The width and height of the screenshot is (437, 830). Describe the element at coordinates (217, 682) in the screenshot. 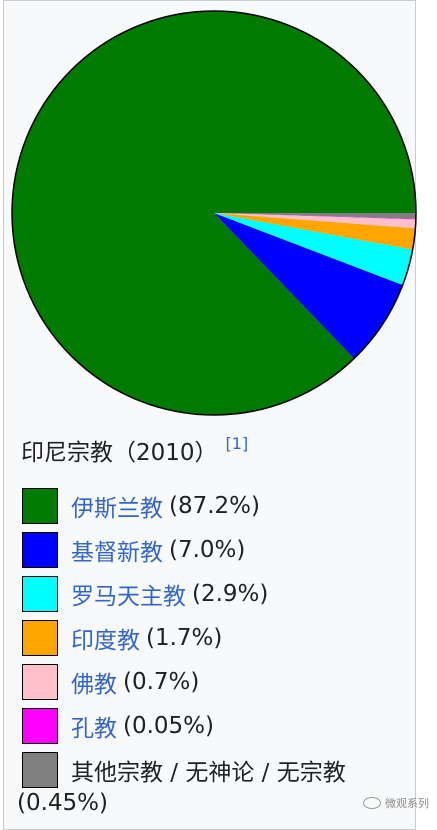

I see `legend-item: 佛教(0.7%)` at that location.